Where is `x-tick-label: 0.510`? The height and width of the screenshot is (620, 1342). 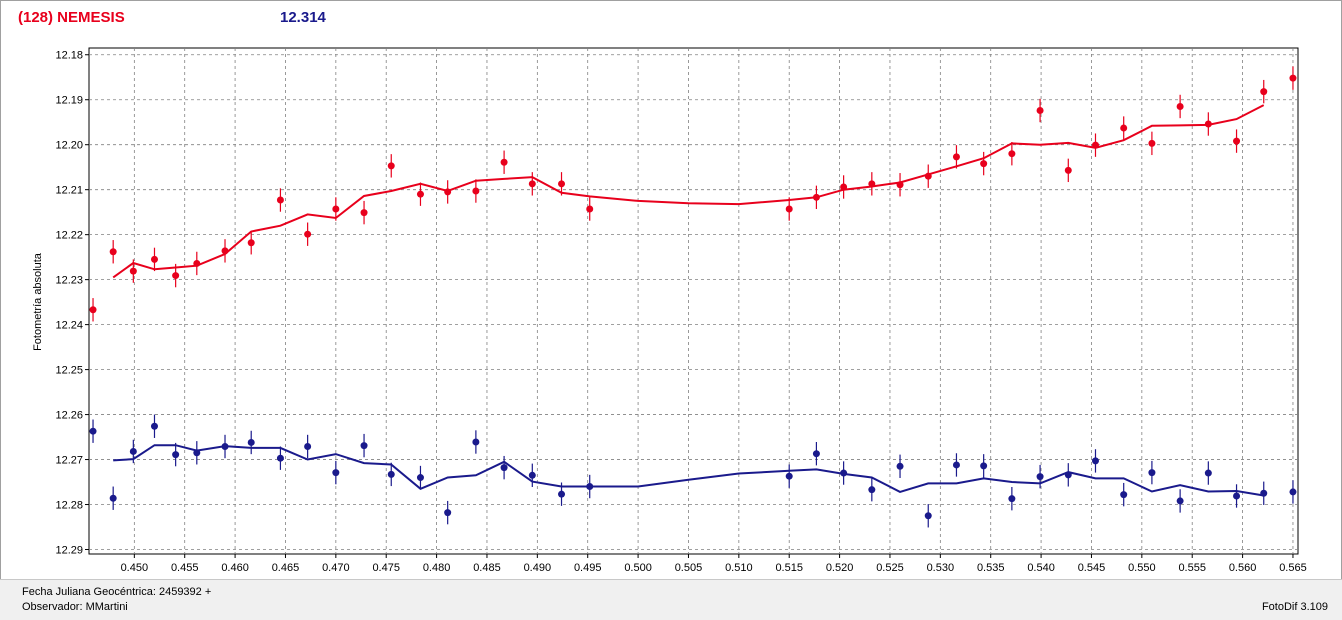
x-tick-label: 0.510 is located at coordinates (739, 568).